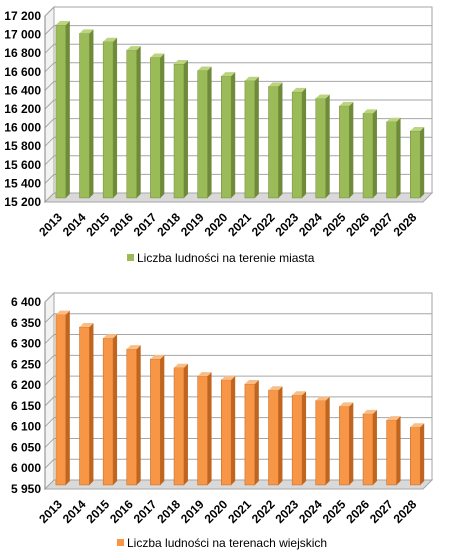 This screenshot has width=460, height=556. Describe the element at coordinates (22, 128) in the screenshot. I see `y-tick-label: 16 000` at that location.